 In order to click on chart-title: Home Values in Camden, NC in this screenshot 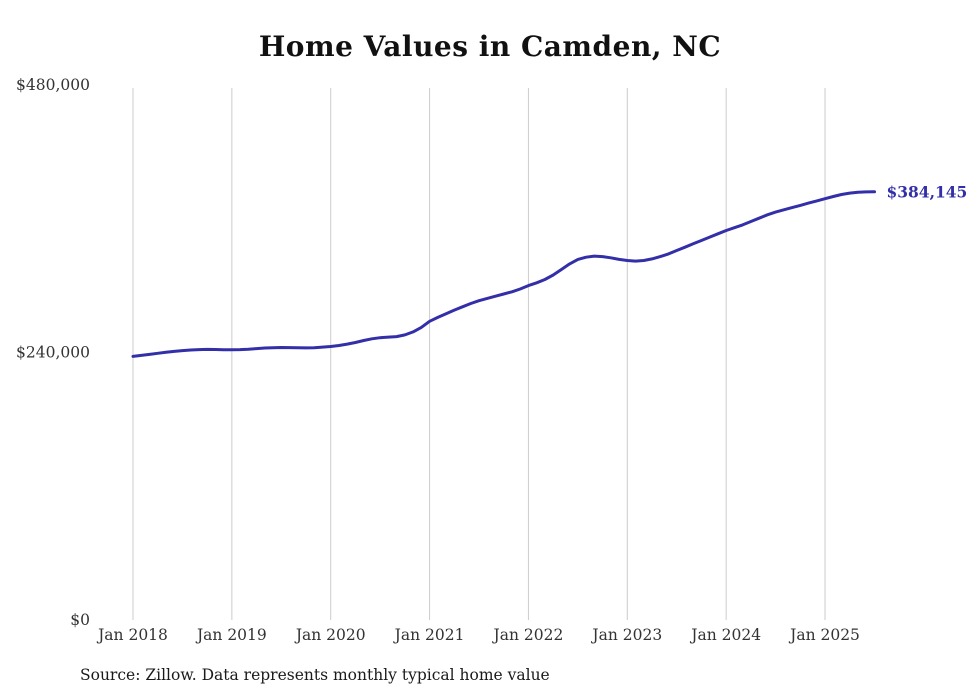, I will do `click(490, 46)`.